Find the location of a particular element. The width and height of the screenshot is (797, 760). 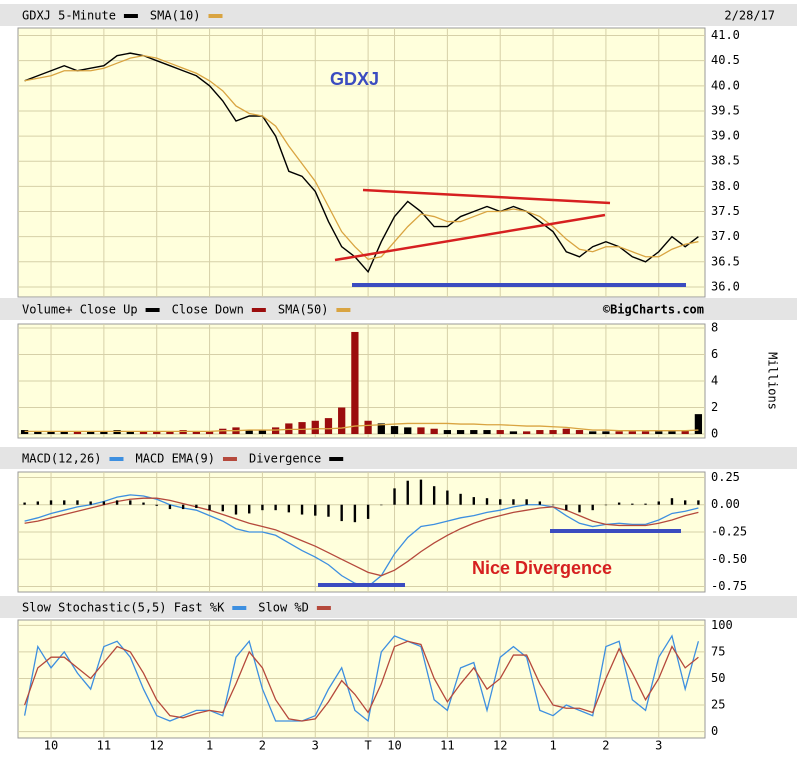

y-tick-label: 41.0 is located at coordinates (725, 35).